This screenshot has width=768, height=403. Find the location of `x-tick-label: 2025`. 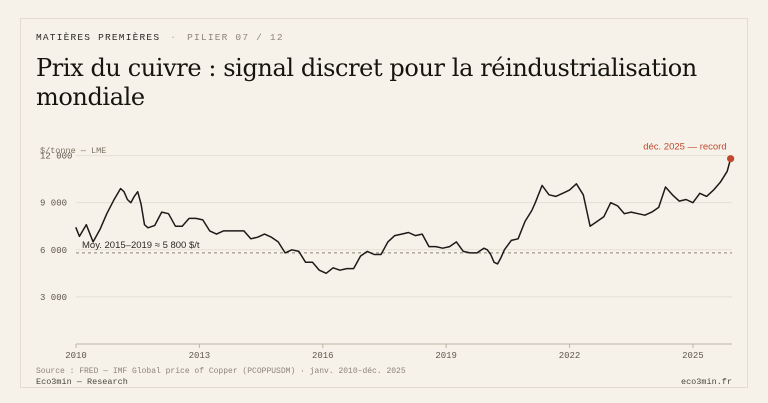

x-tick-label: 2025 is located at coordinates (693, 356).